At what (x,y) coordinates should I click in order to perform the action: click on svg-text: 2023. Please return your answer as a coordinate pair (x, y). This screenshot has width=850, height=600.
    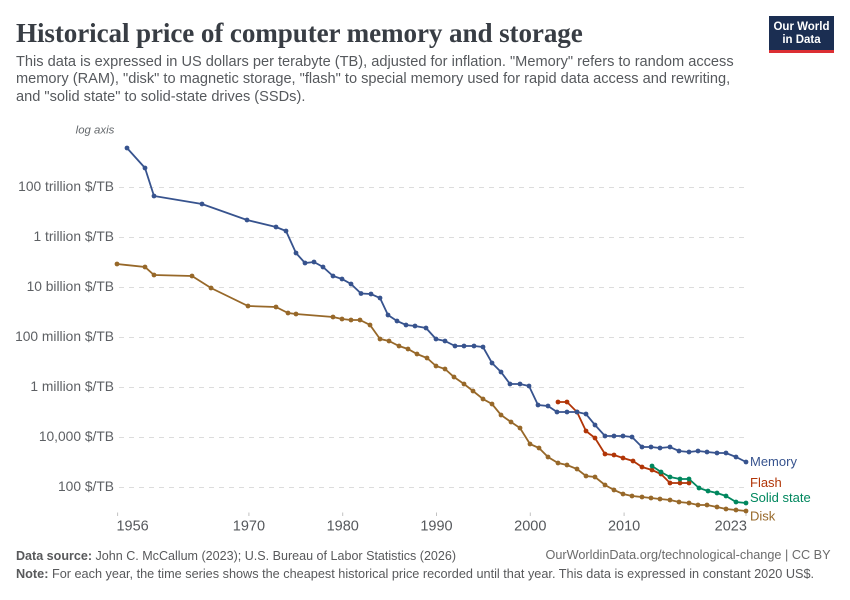
    Looking at the image, I should click on (731, 527).